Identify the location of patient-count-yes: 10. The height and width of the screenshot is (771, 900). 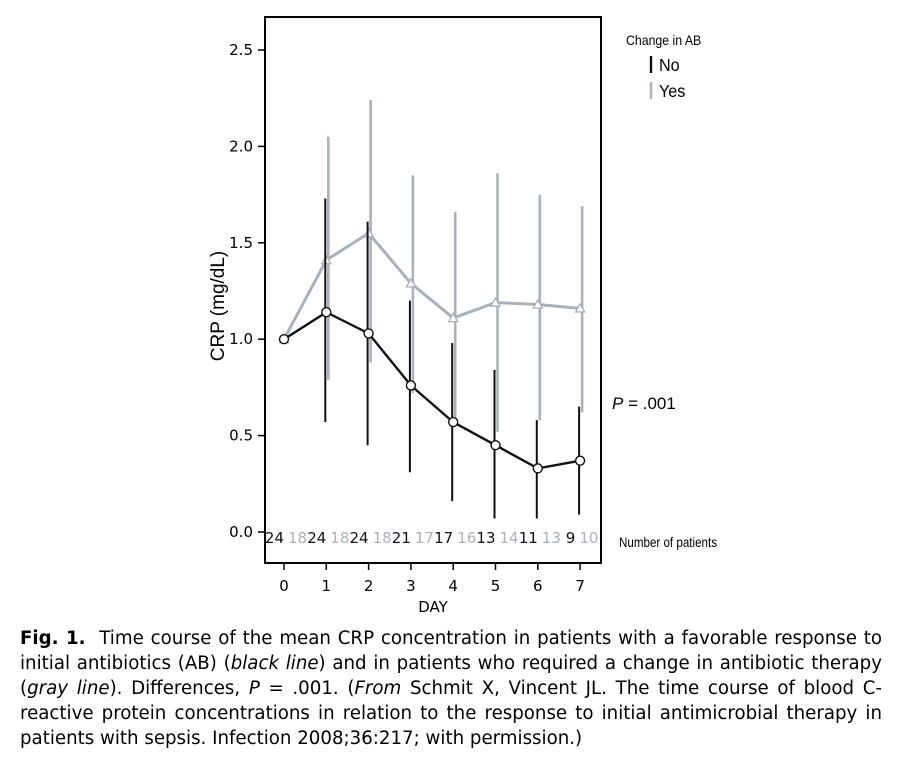
(588, 538).